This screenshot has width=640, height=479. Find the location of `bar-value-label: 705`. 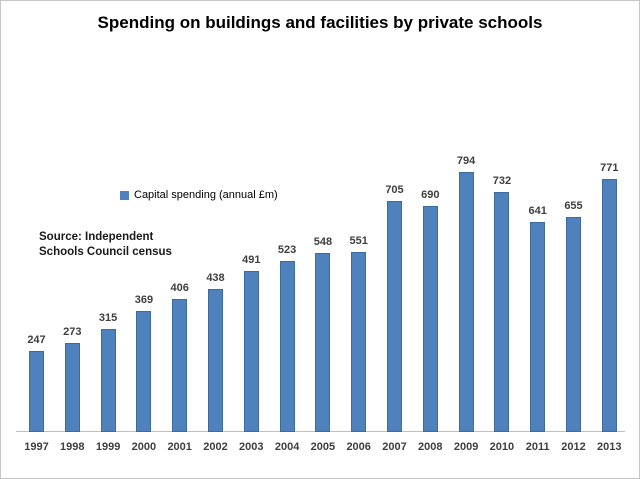

bar-value-label: 705 is located at coordinates (394, 190).